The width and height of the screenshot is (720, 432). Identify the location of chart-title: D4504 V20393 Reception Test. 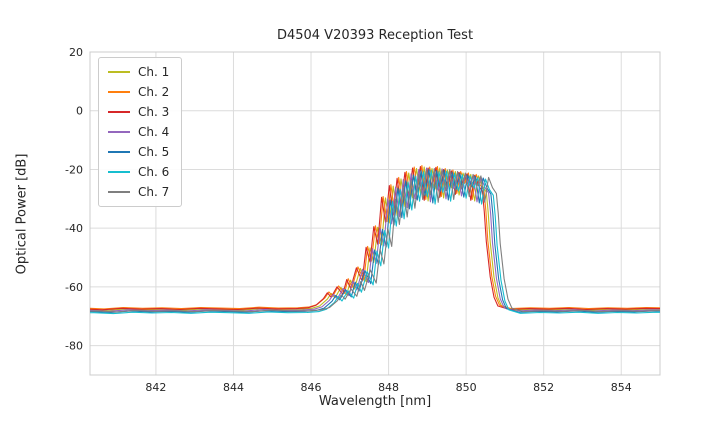
(375, 35).